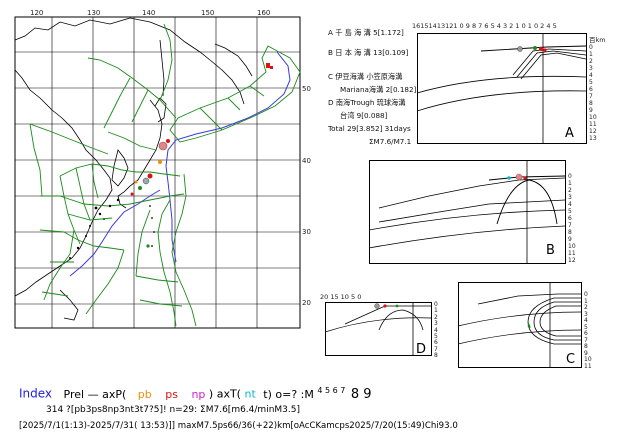 The image size is (620, 440). Describe the element at coordinates (588, 330) in the screenshot. I see `panel-c-depth-ticks: 0 1 2 3 4 5 6 7 8 9 10 11` at that location.